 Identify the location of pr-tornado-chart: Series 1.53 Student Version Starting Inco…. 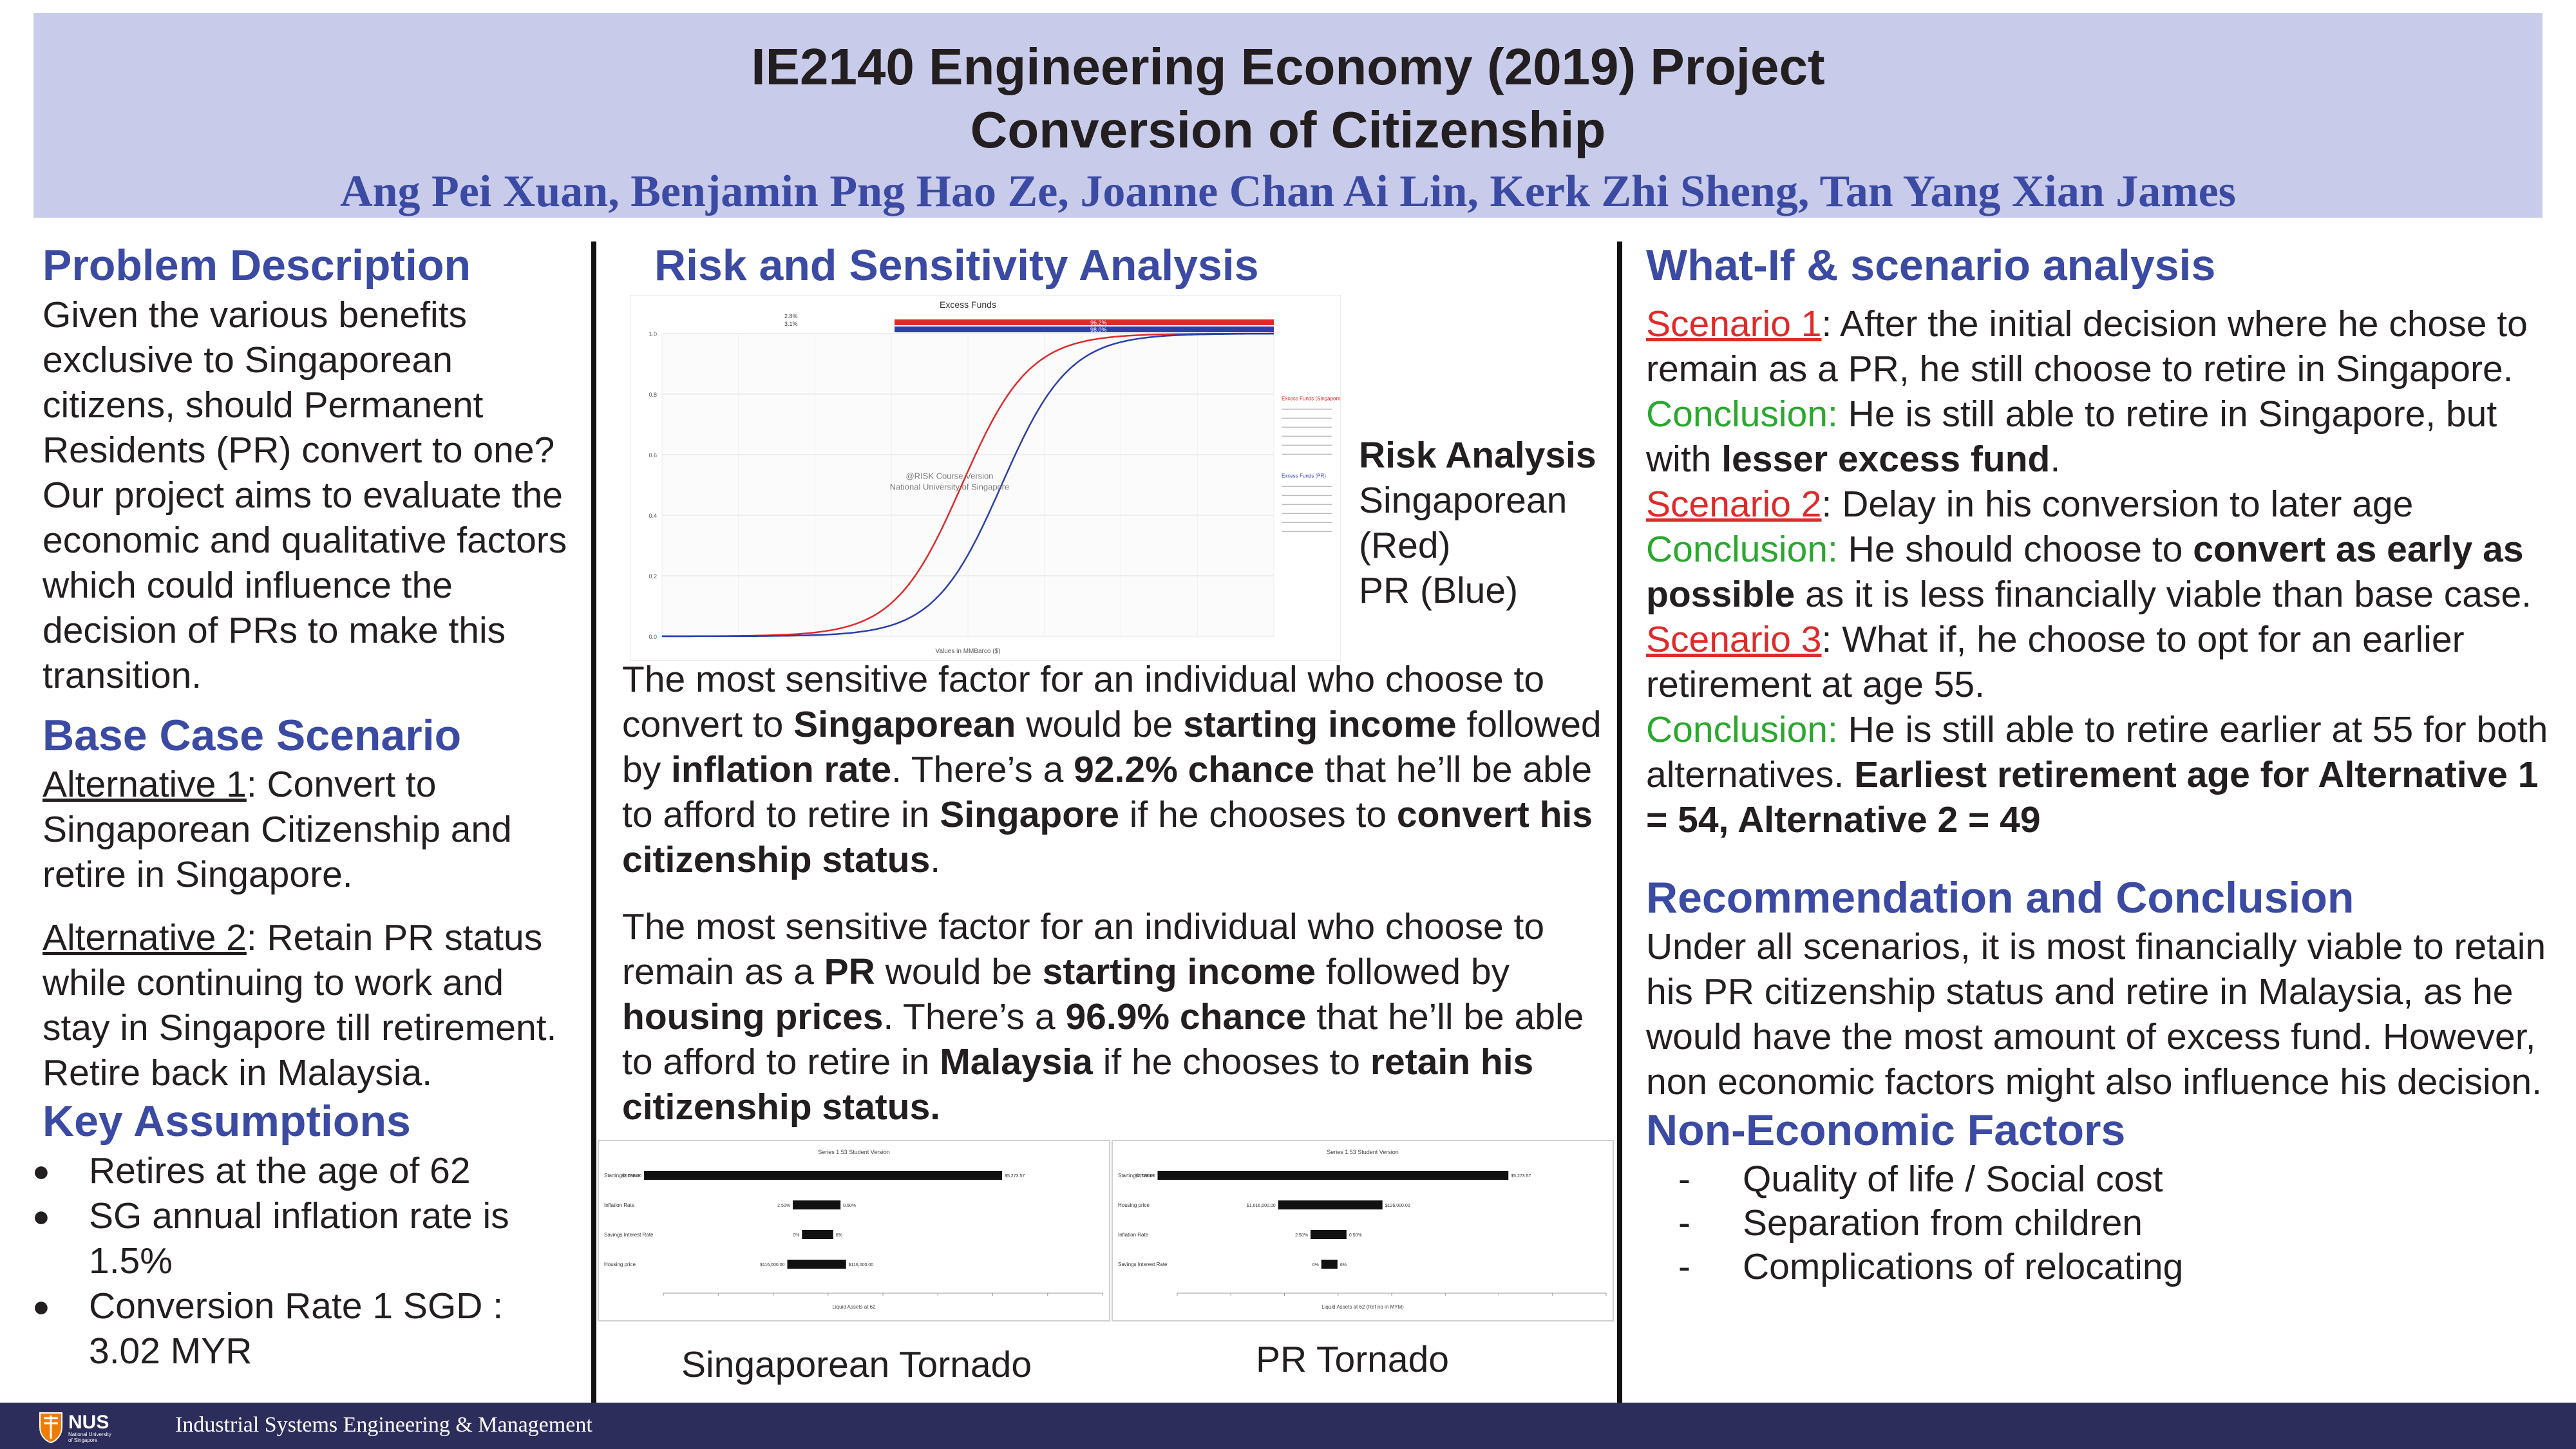
(1363, 1230).